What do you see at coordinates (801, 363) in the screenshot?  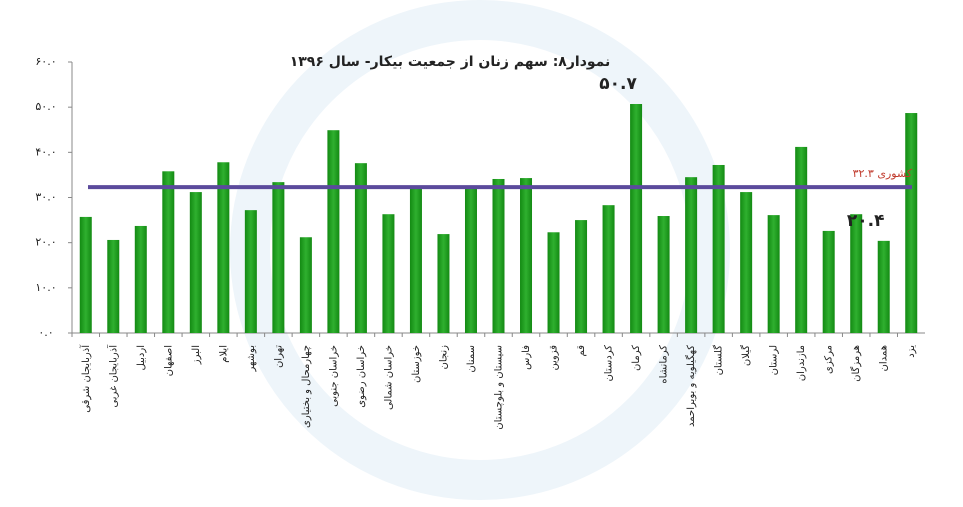 I see `x-tick-label: مازندران` at bounding box center [801, 363].